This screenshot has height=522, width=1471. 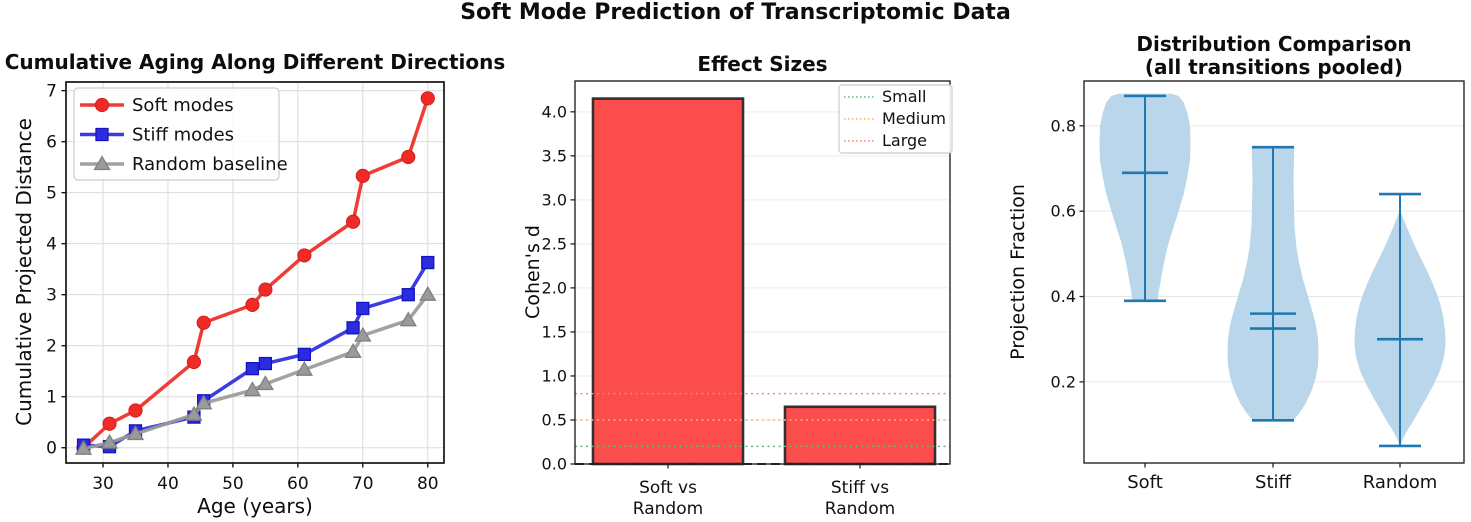 What do you see at coordinates (533, 272) in the screenshot?
I see `middle-chart-ylabel: Cohen's d` at bounding box center [533, 272].